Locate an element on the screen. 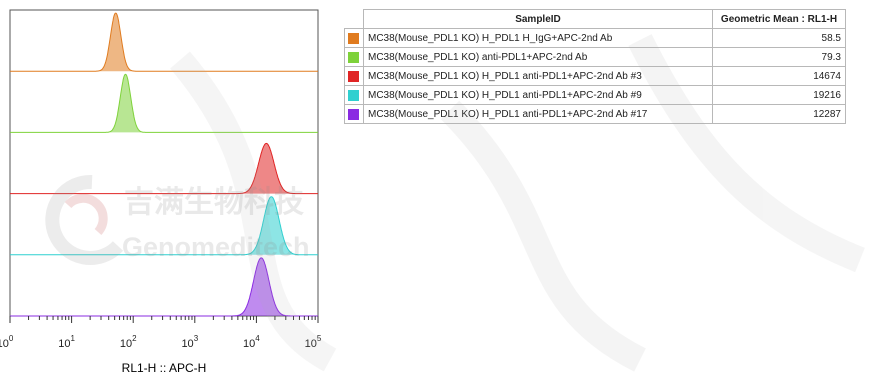 The width and height of the screenshot is (880, 380). geometric-mean-cell: 14674 is located at coordinates (779, 76).